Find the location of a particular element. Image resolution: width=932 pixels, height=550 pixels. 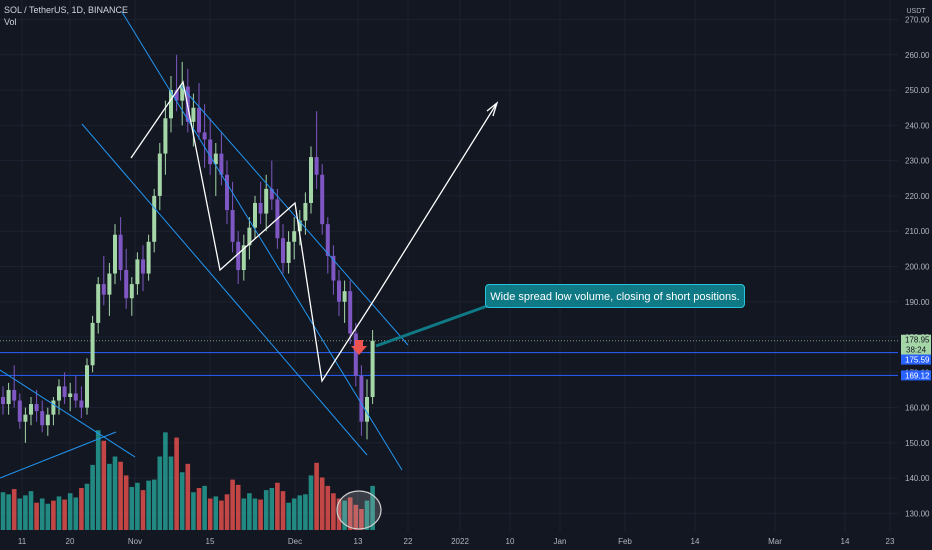

time-tick-label: 14 is located at coordinates (695, 541).